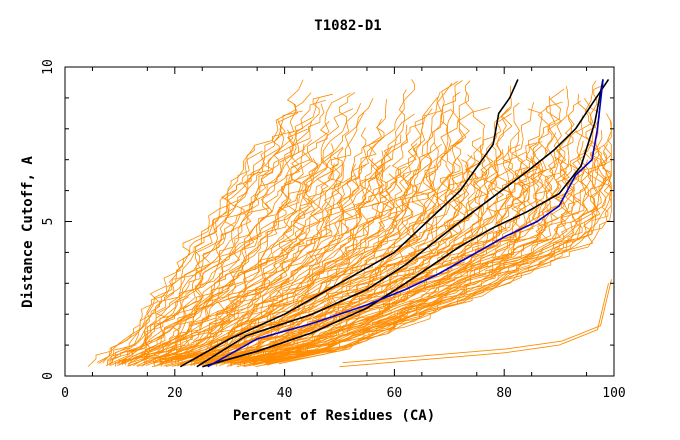 The image size is (680, 440). Describe the element at coordinates (175, 393) in the screenshot. I see `x-tick-label: 20` at that location.